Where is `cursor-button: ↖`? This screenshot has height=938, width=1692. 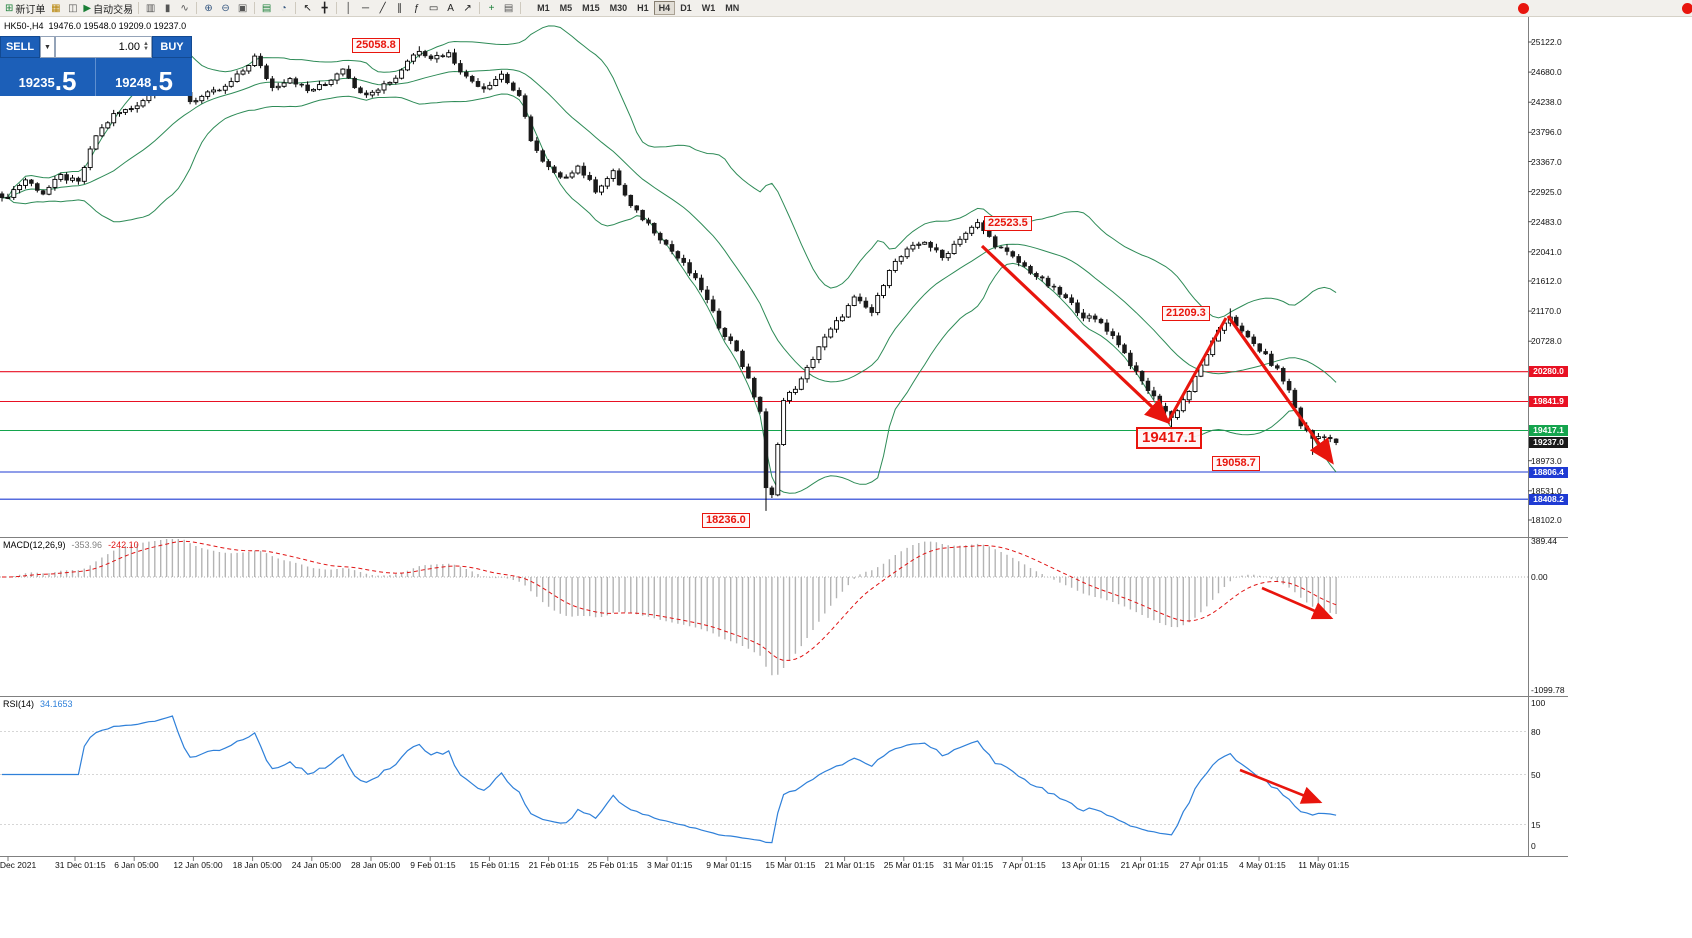
cursor-button: ↖ is located at coordinates (307, 8).